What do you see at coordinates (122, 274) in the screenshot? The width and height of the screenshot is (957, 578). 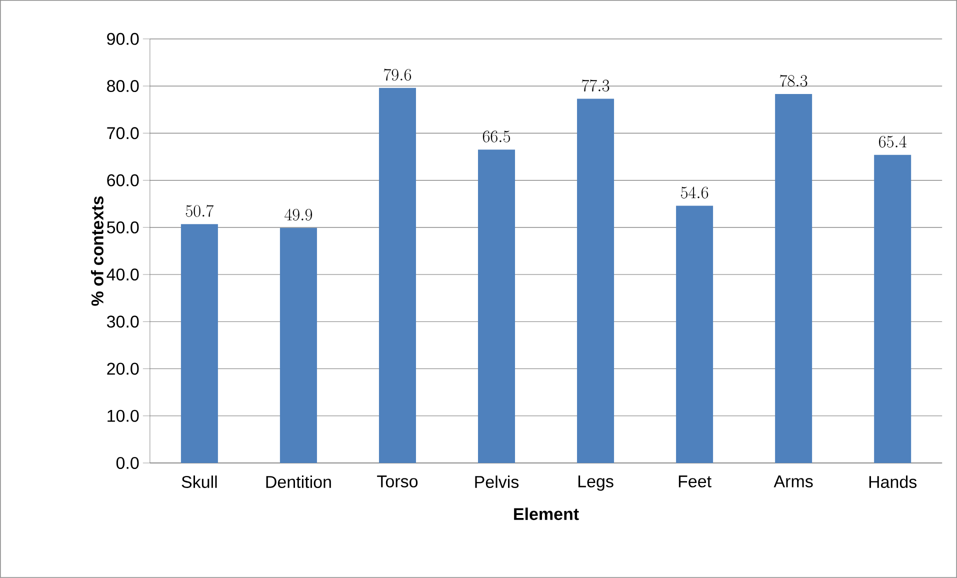 I see `y-tick-label: 40.0` at bounding box center [122, 274].